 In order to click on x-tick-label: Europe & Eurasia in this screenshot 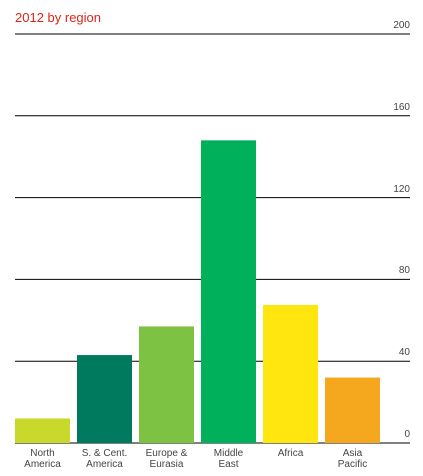, I will do `click(166, 459)`.